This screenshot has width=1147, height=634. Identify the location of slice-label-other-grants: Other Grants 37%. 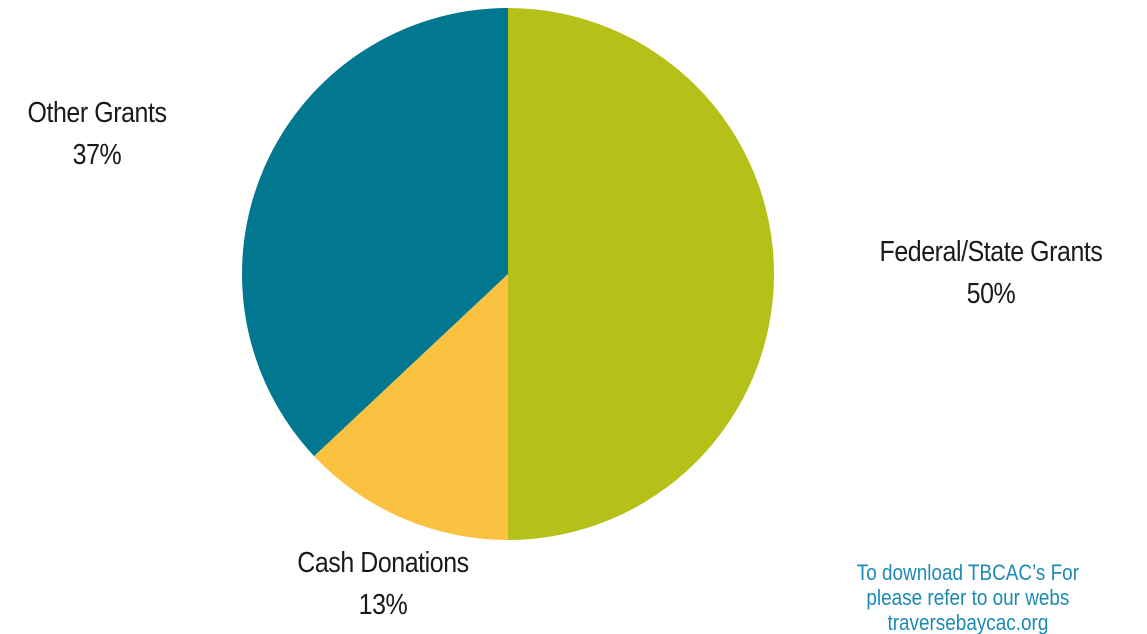
(97, 134).